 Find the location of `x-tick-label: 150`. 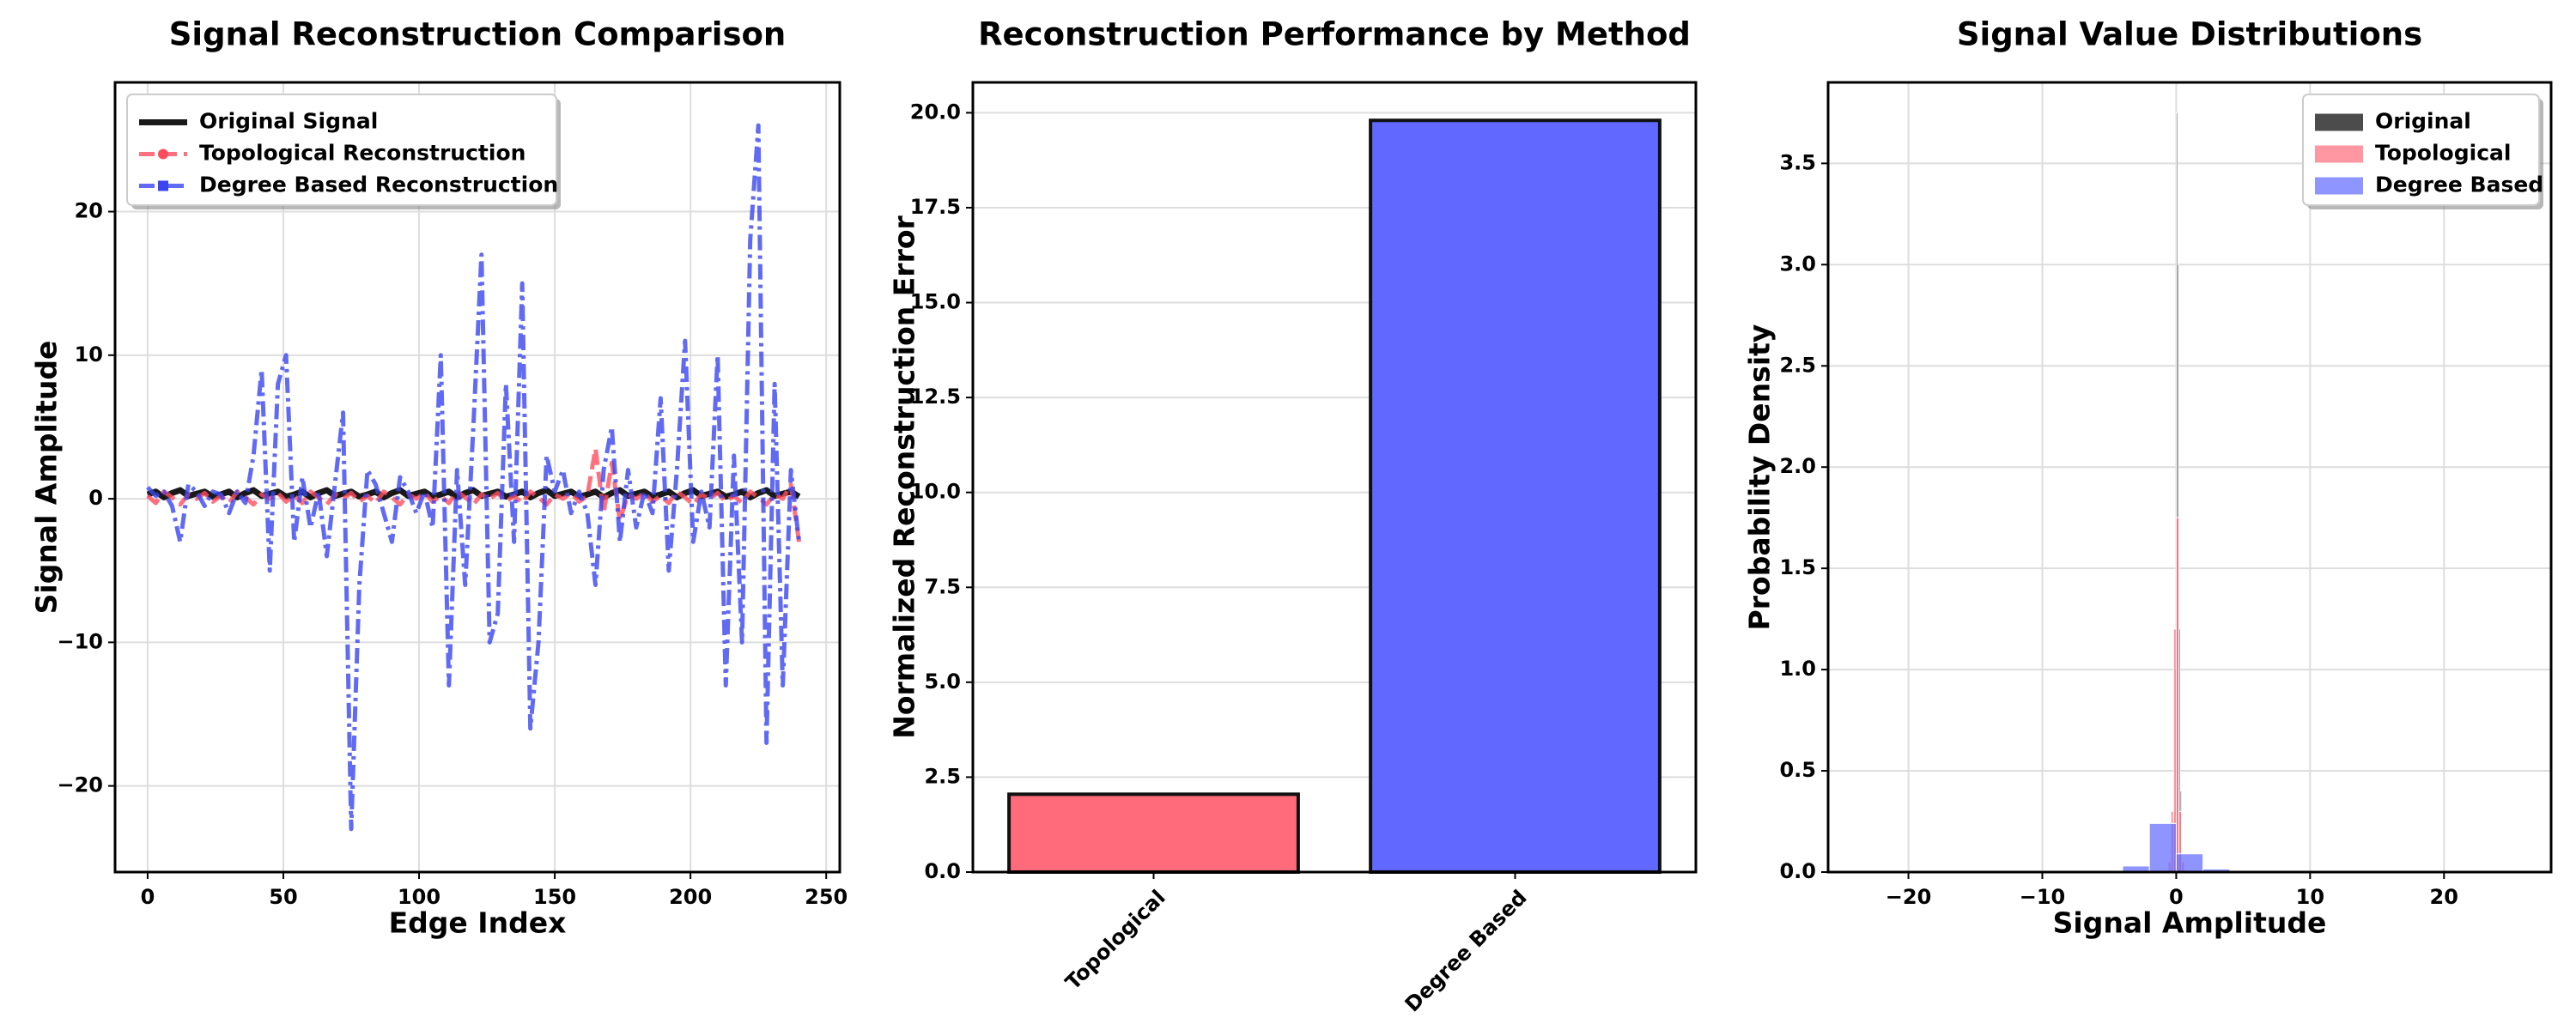

x-tick-label: 150 is located at coordinates (554, 897).